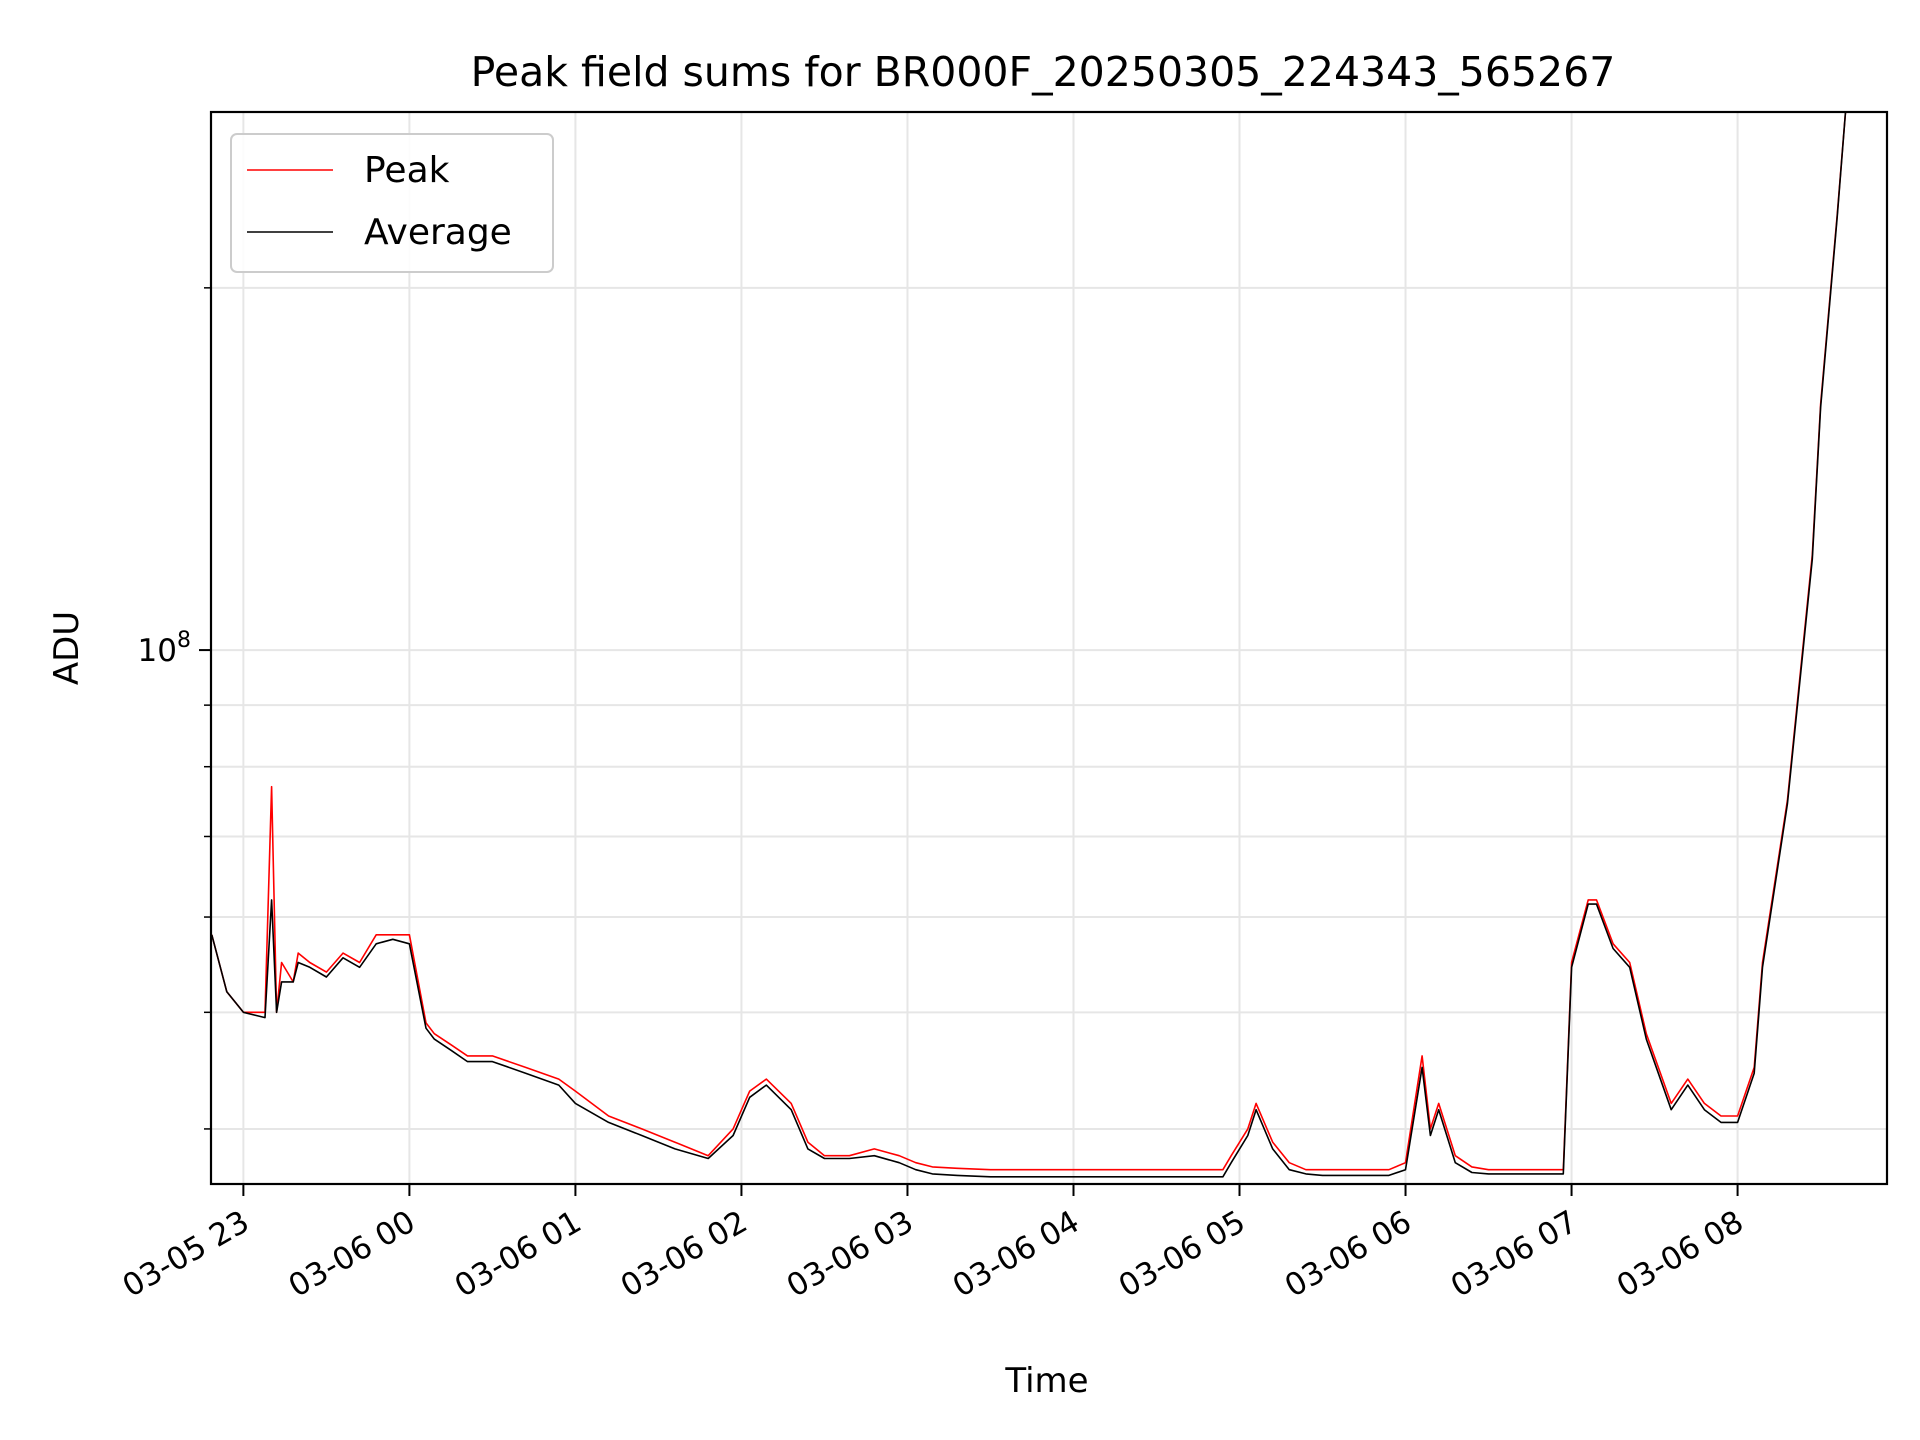 The width and height of the screenshot is (1920, 1440). Describe the element at coordinates (174, 708) in the screenshot. I see `y-axis: 108` at that location.